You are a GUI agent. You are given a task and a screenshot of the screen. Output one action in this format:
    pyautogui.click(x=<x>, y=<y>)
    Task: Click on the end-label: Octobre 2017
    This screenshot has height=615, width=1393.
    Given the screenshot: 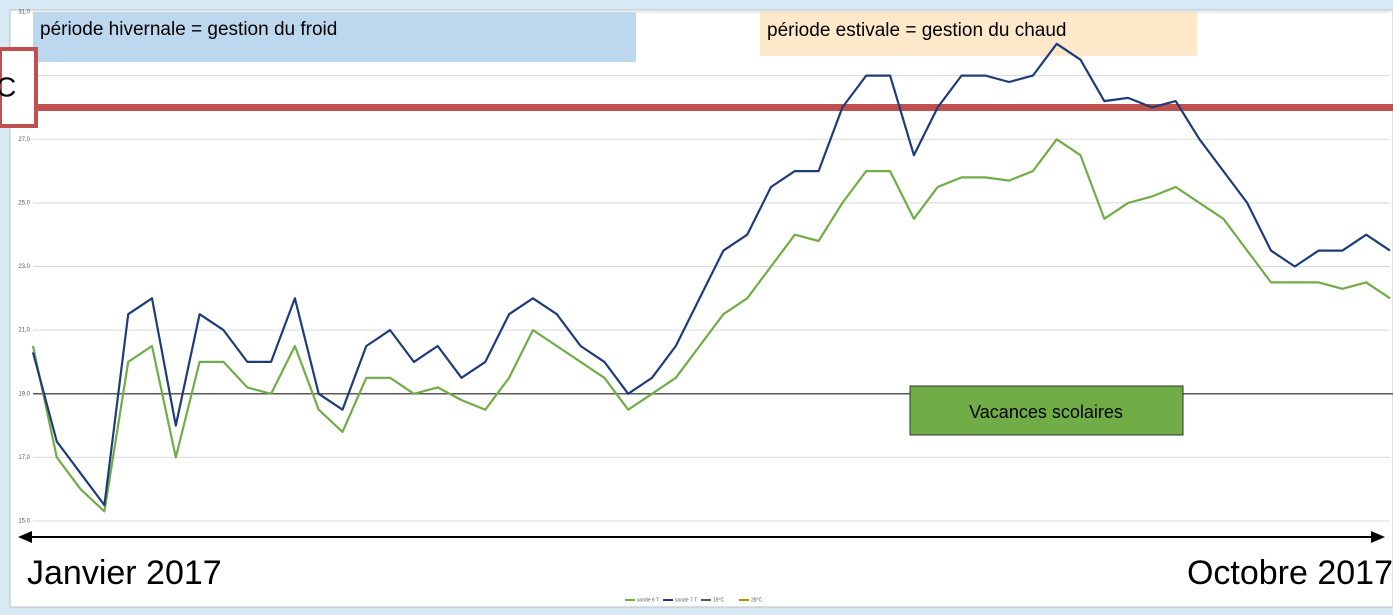 What is the action you would take?
    pyautogui.click(x=1290, y=573)
    